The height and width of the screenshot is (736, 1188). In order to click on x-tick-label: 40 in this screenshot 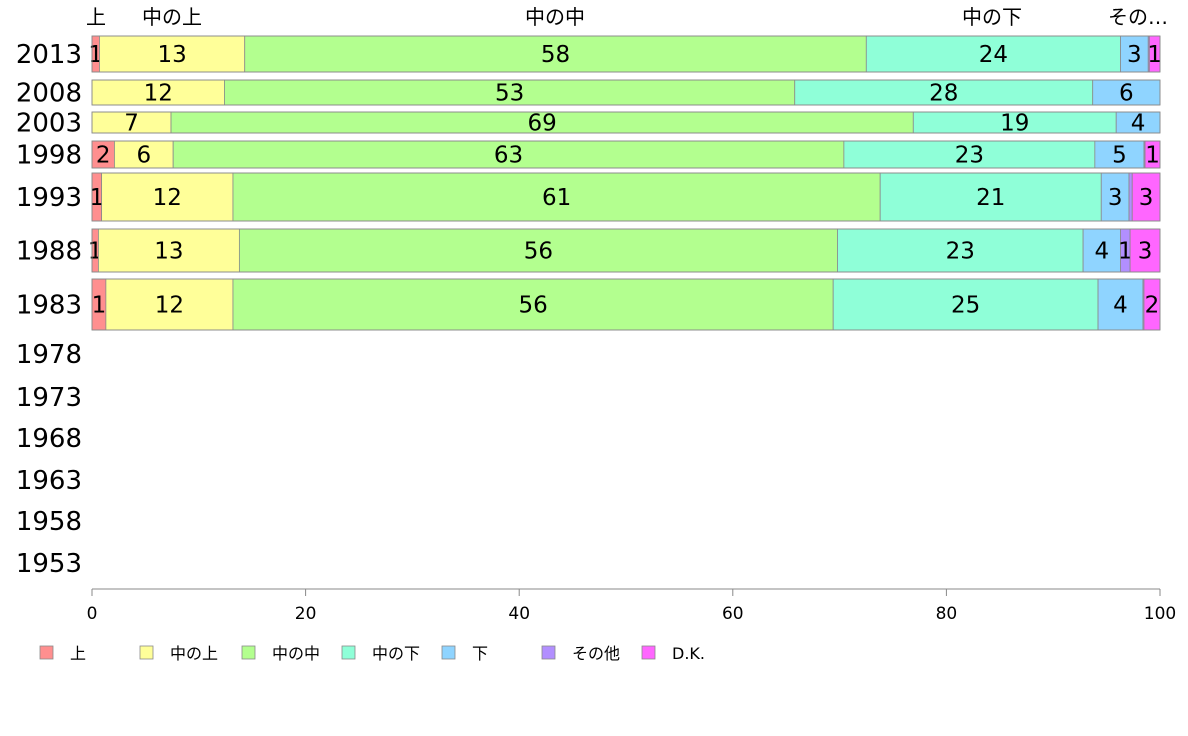, I will do `click(519, 614)`.